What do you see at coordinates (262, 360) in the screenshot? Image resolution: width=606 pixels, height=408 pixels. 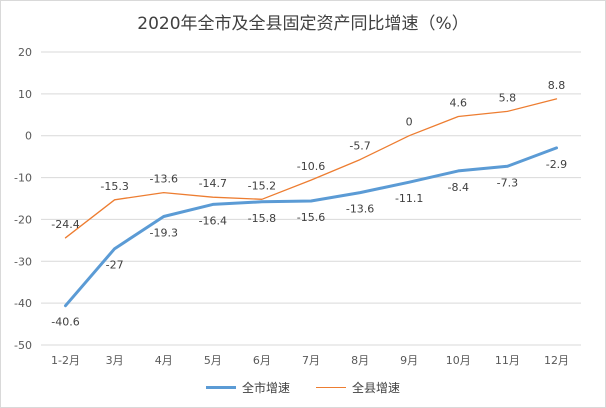 I see `x-tick-label: 6月` at bounding box center [262, 360].